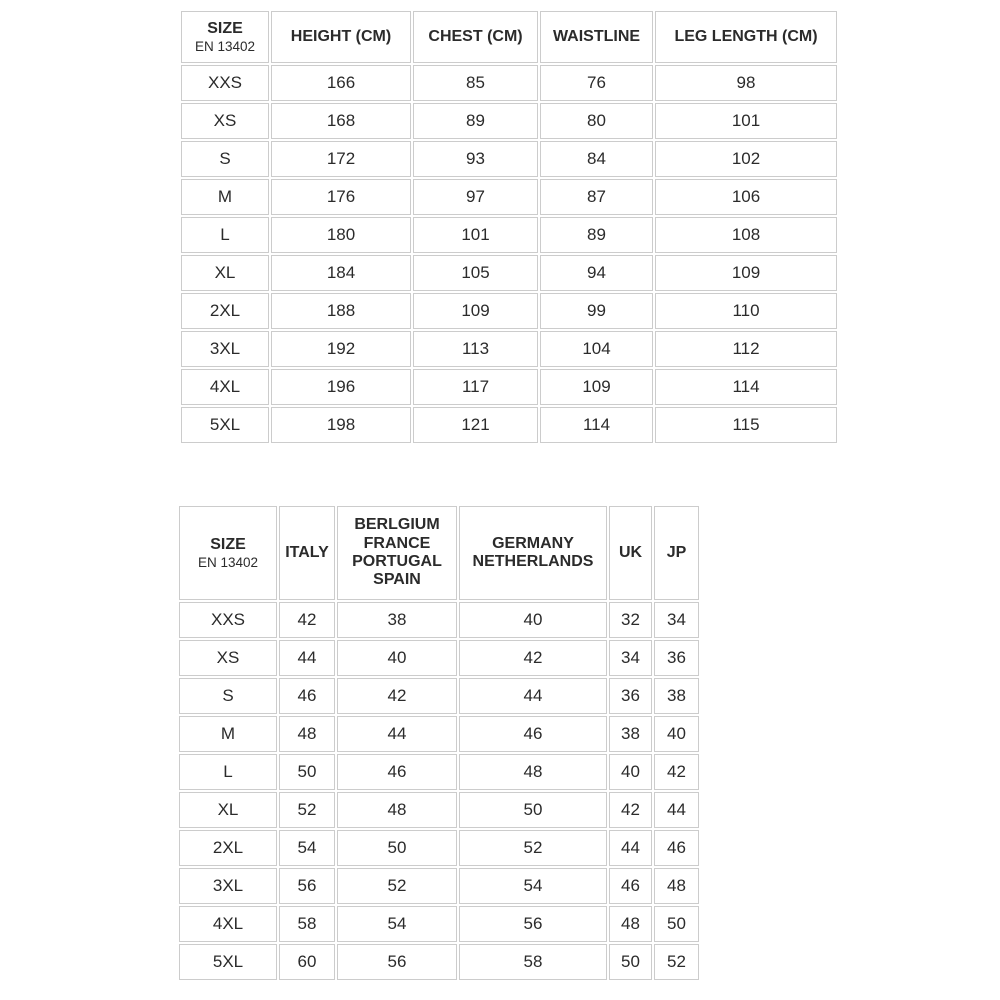 This screenshot has width=1000, height=1000. I want to click on column-header: GERMANY NETHERLANDS, so click(533, 553).